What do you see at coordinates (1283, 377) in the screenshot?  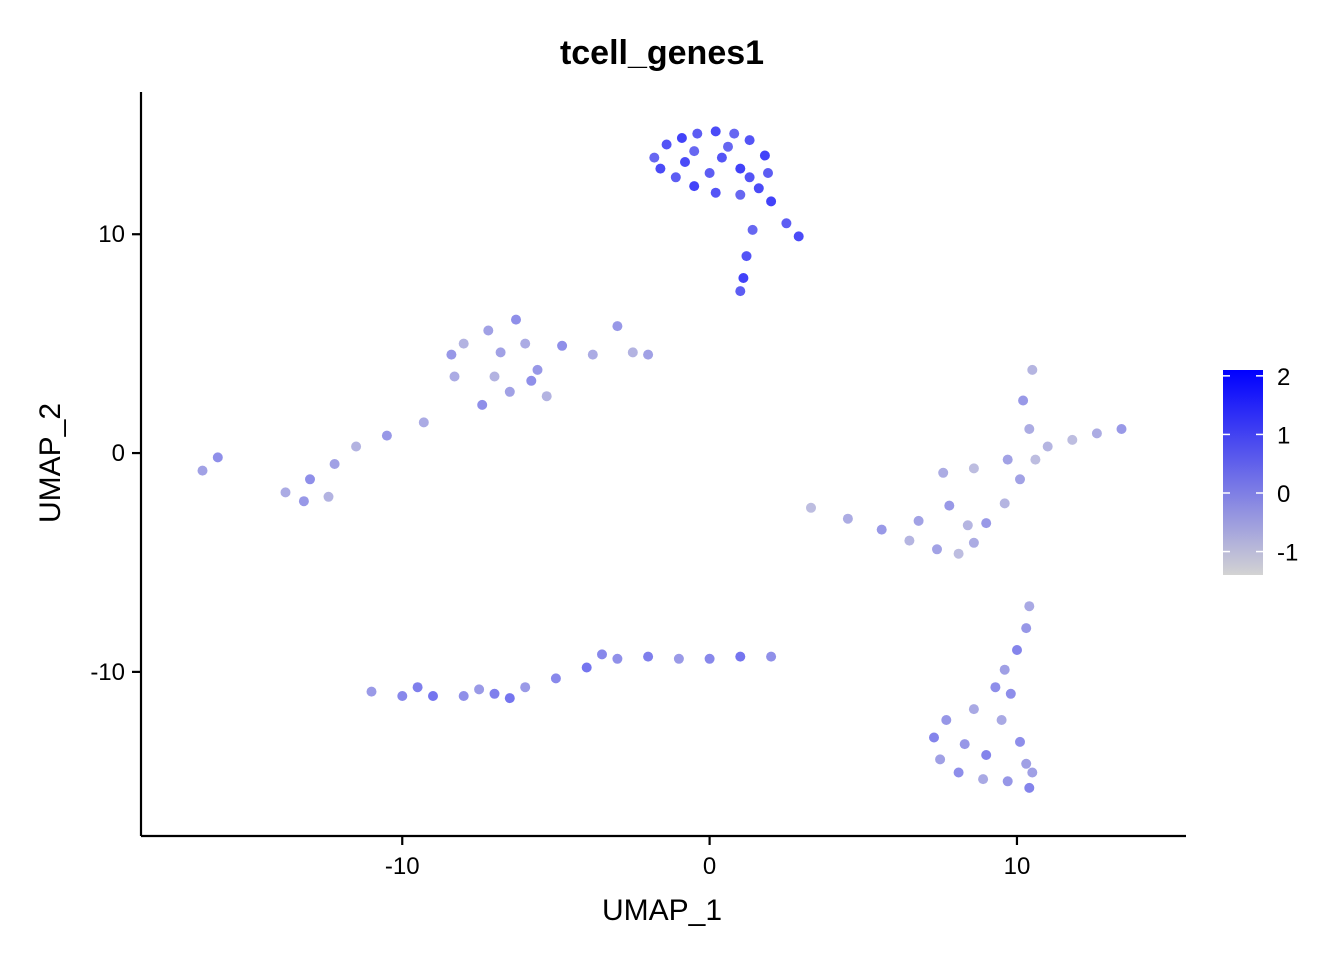 I see `colorbar-label: 2` at bounding box center [1283, 377].